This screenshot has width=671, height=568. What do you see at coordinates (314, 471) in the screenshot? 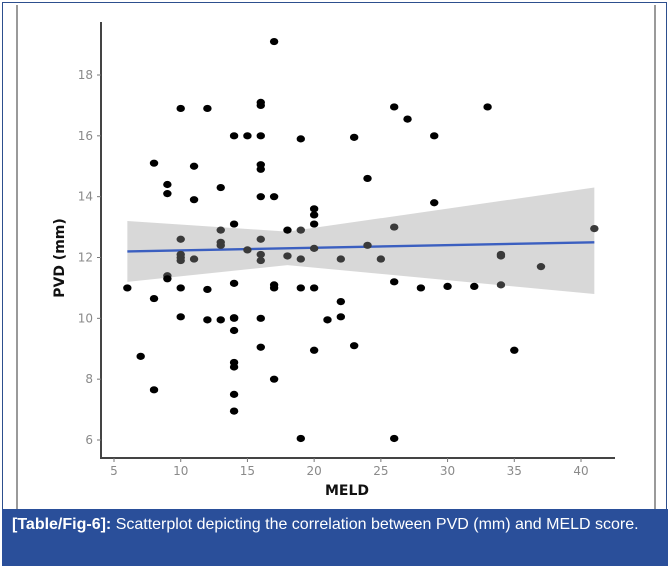
I see `x-tick-label: 20` at bounding box center [314, 471].